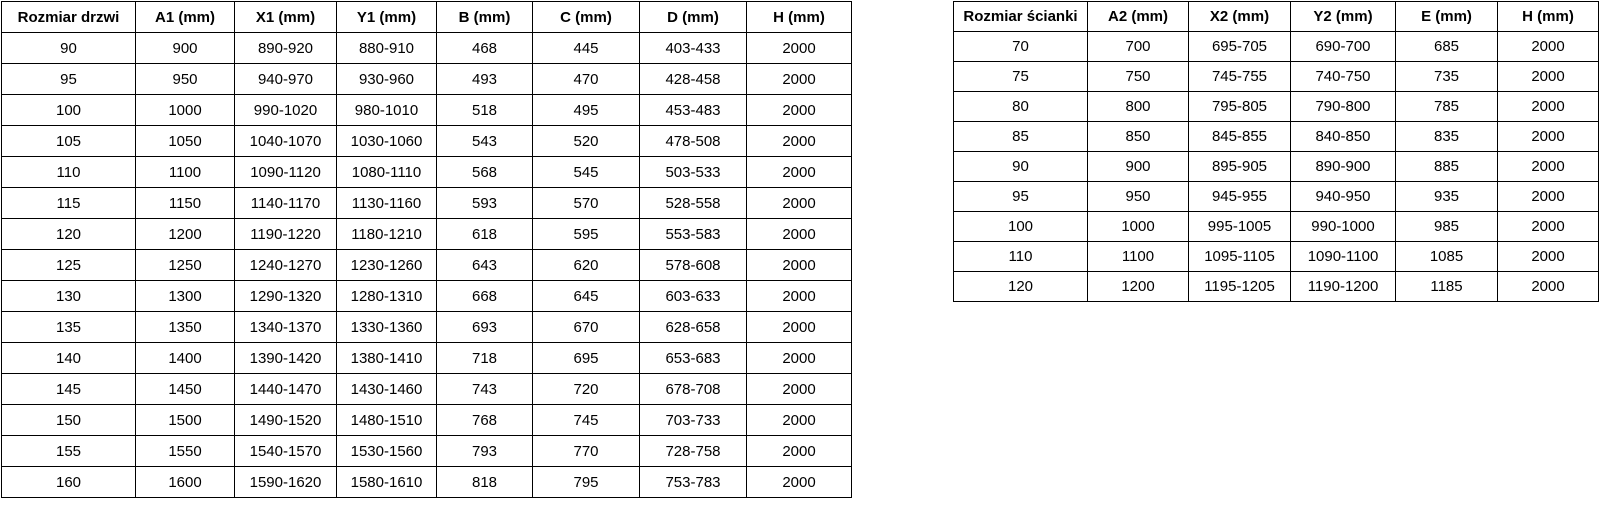 The width and height of the screenshot is (1600, 514). I want to click on table-row: 95 950 945-955 940-950 935 2000, so click(1276, 196).